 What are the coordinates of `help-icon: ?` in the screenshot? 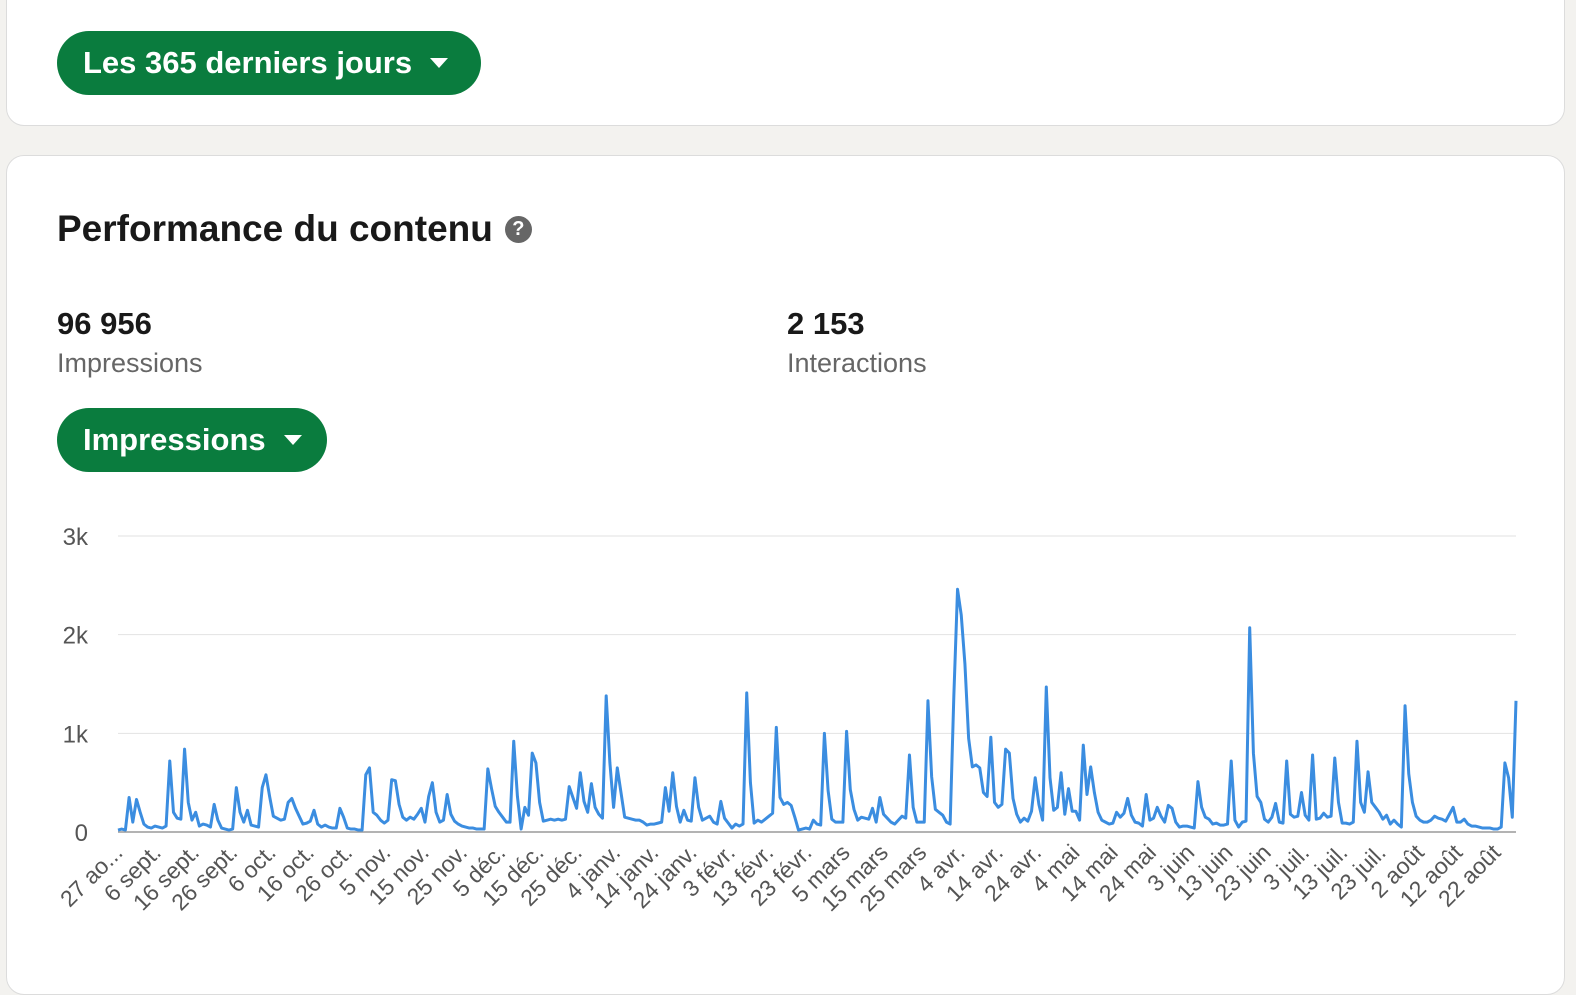 It's located at (518, 229).